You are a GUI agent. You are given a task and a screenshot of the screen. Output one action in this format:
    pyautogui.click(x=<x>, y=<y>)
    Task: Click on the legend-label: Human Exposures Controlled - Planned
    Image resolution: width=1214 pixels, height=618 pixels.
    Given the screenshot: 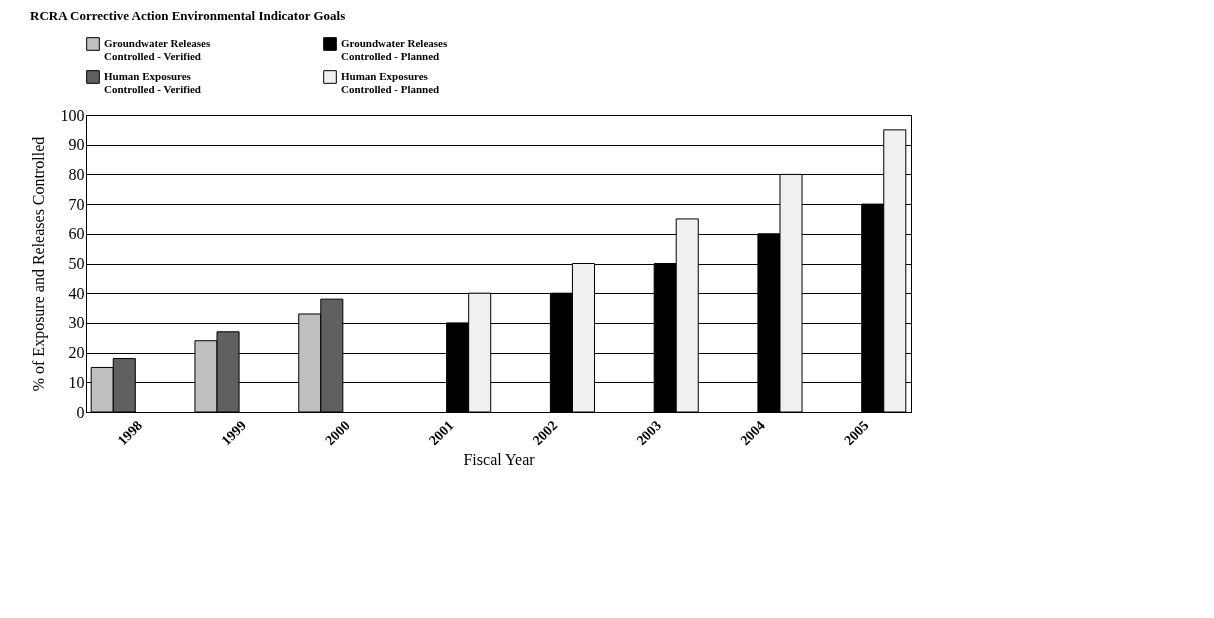 What is the action you would take?
    pyautogui.click(x=390, y=82)
    